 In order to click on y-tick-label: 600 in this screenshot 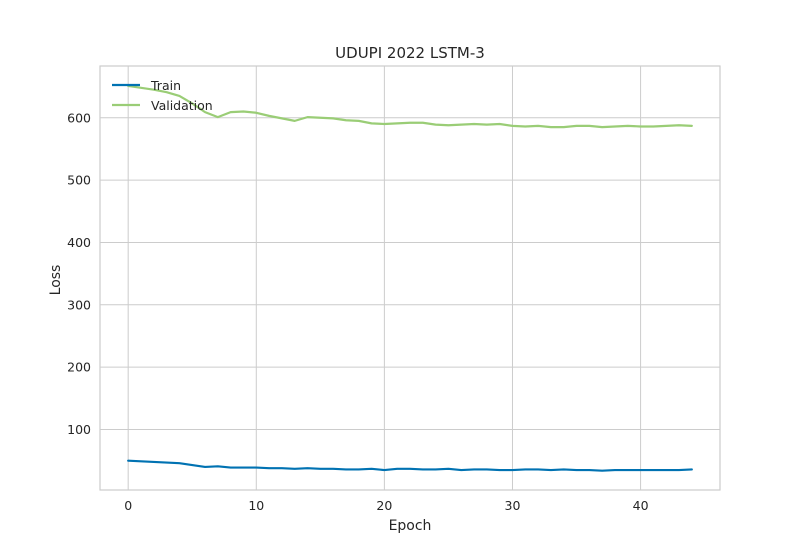, I will do `click(79, 117)`.